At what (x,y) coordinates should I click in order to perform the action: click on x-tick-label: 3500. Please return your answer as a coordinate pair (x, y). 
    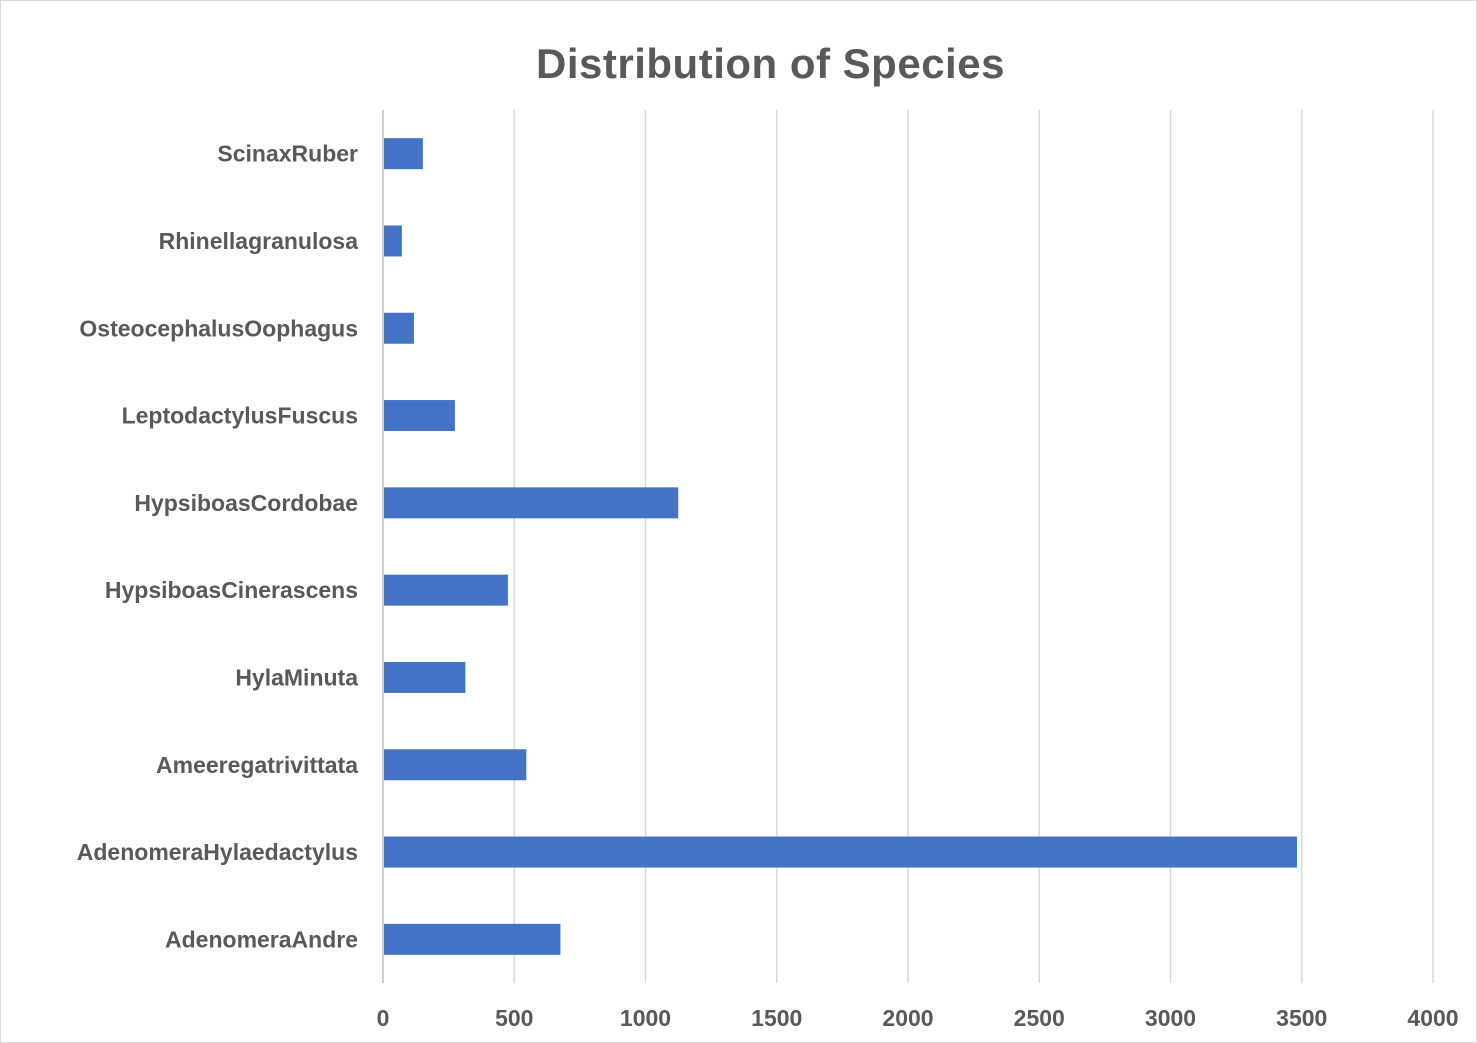
    Looking at the image, I should click on (1301, 1018).